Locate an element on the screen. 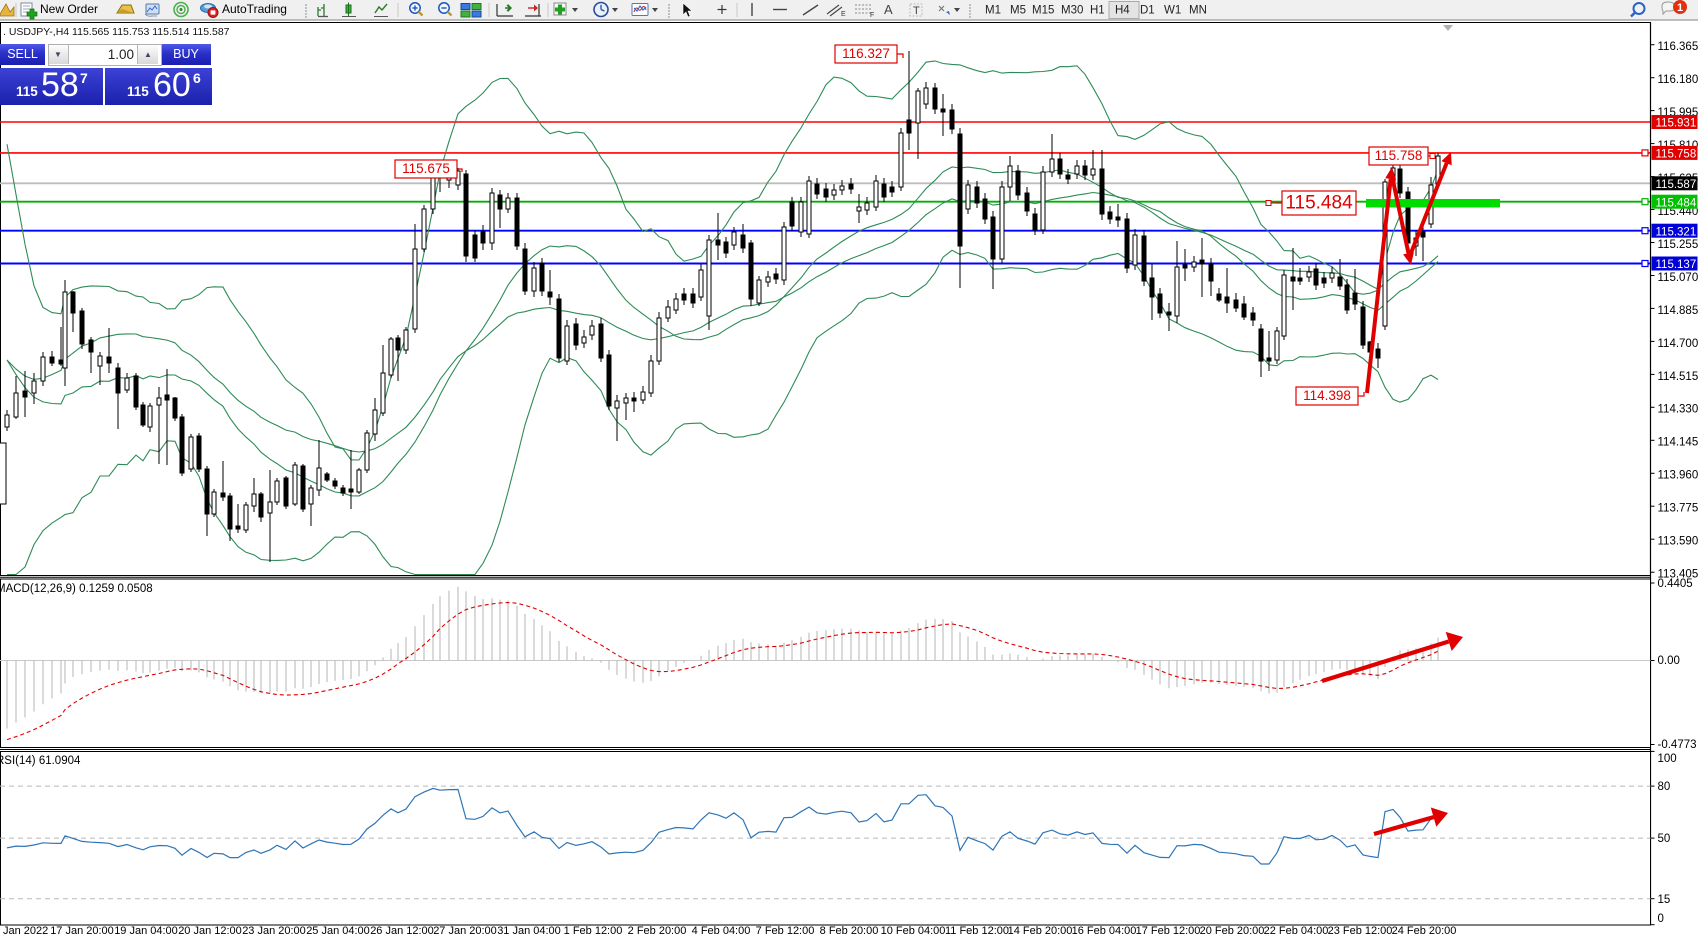  svg-text: AutoTrading is located at coordinates (254, 9).